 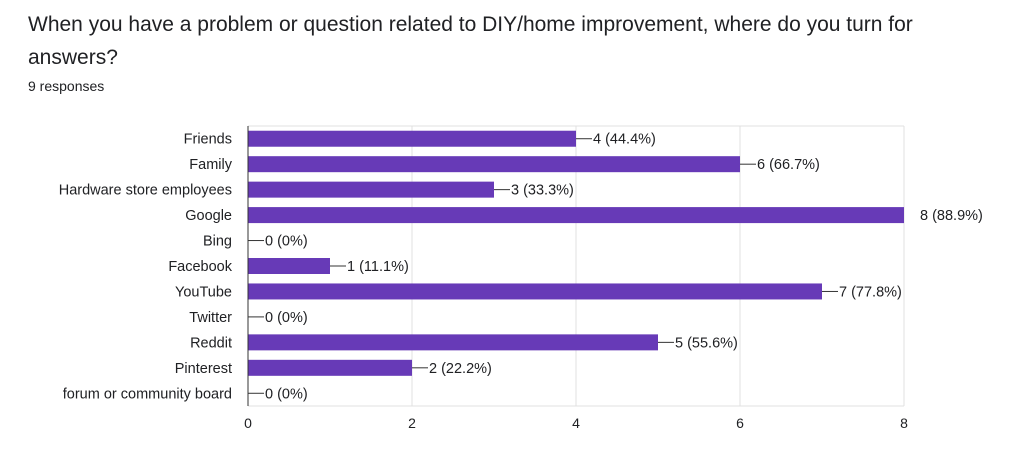 What do you see at coordinates (66, 86) in the screenshot?
I see `response-count: 9 responses` at bounding box center [66, 86].